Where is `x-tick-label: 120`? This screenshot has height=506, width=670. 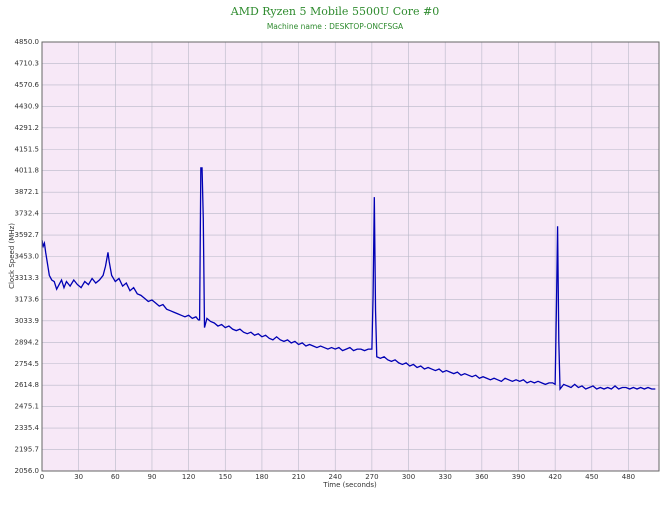
x-tick-label: 120 is located at coordinates (188, 477).